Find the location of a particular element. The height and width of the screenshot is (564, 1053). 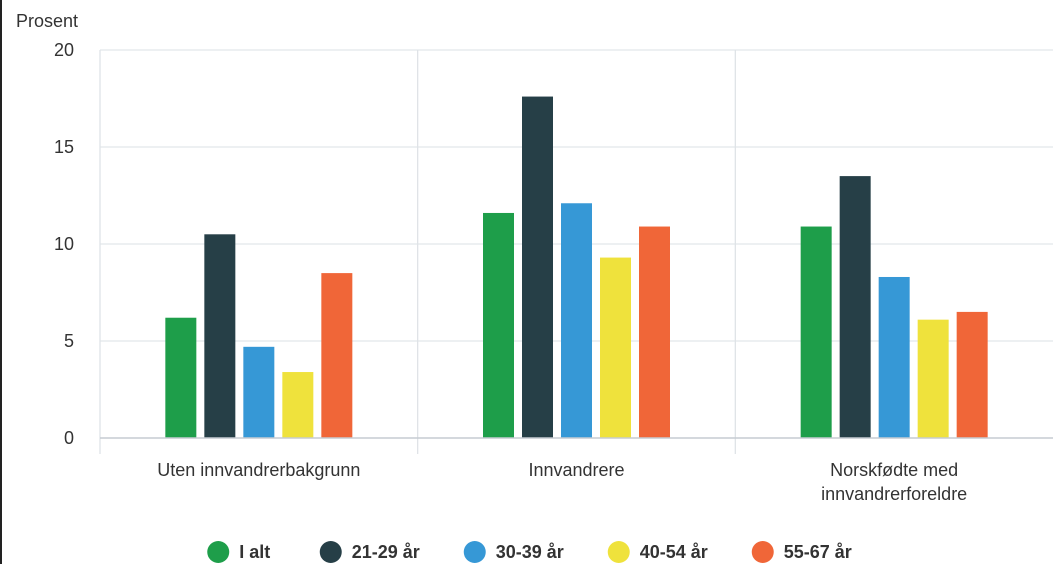

y-tick-label: 0 is located at coordinates (69, 438).